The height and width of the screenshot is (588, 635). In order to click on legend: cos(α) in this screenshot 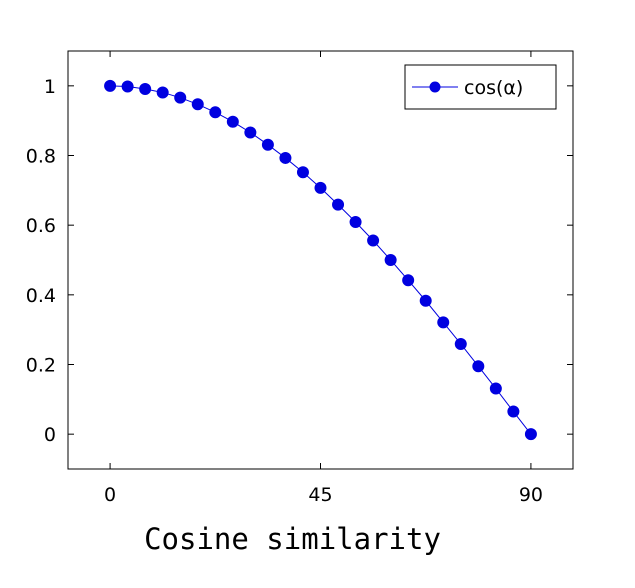, I will do `click(480, 87)`.